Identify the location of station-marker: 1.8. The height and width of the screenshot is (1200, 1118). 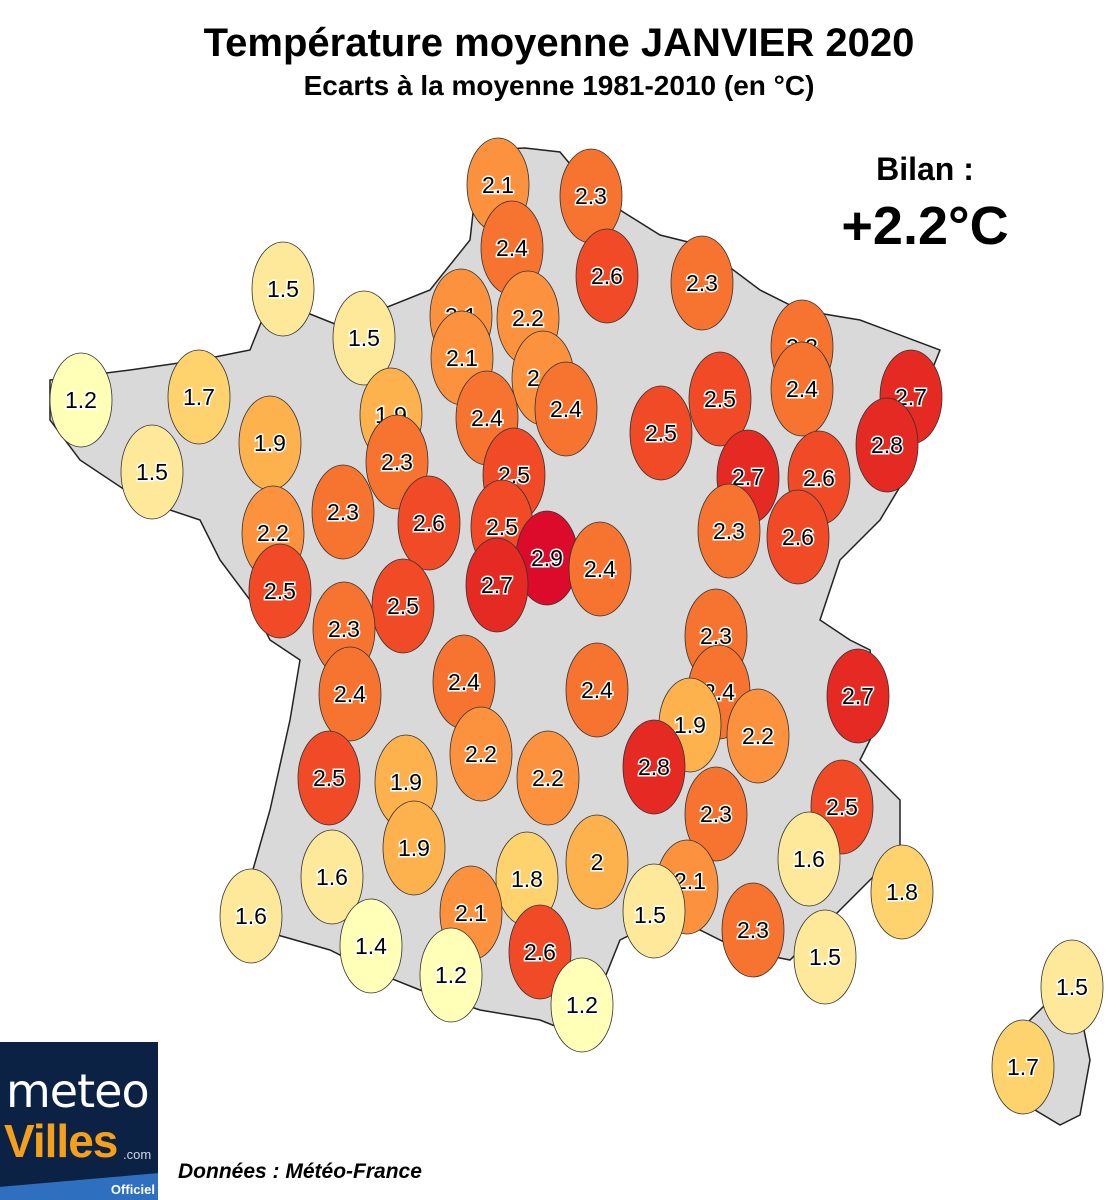
(527, 879).